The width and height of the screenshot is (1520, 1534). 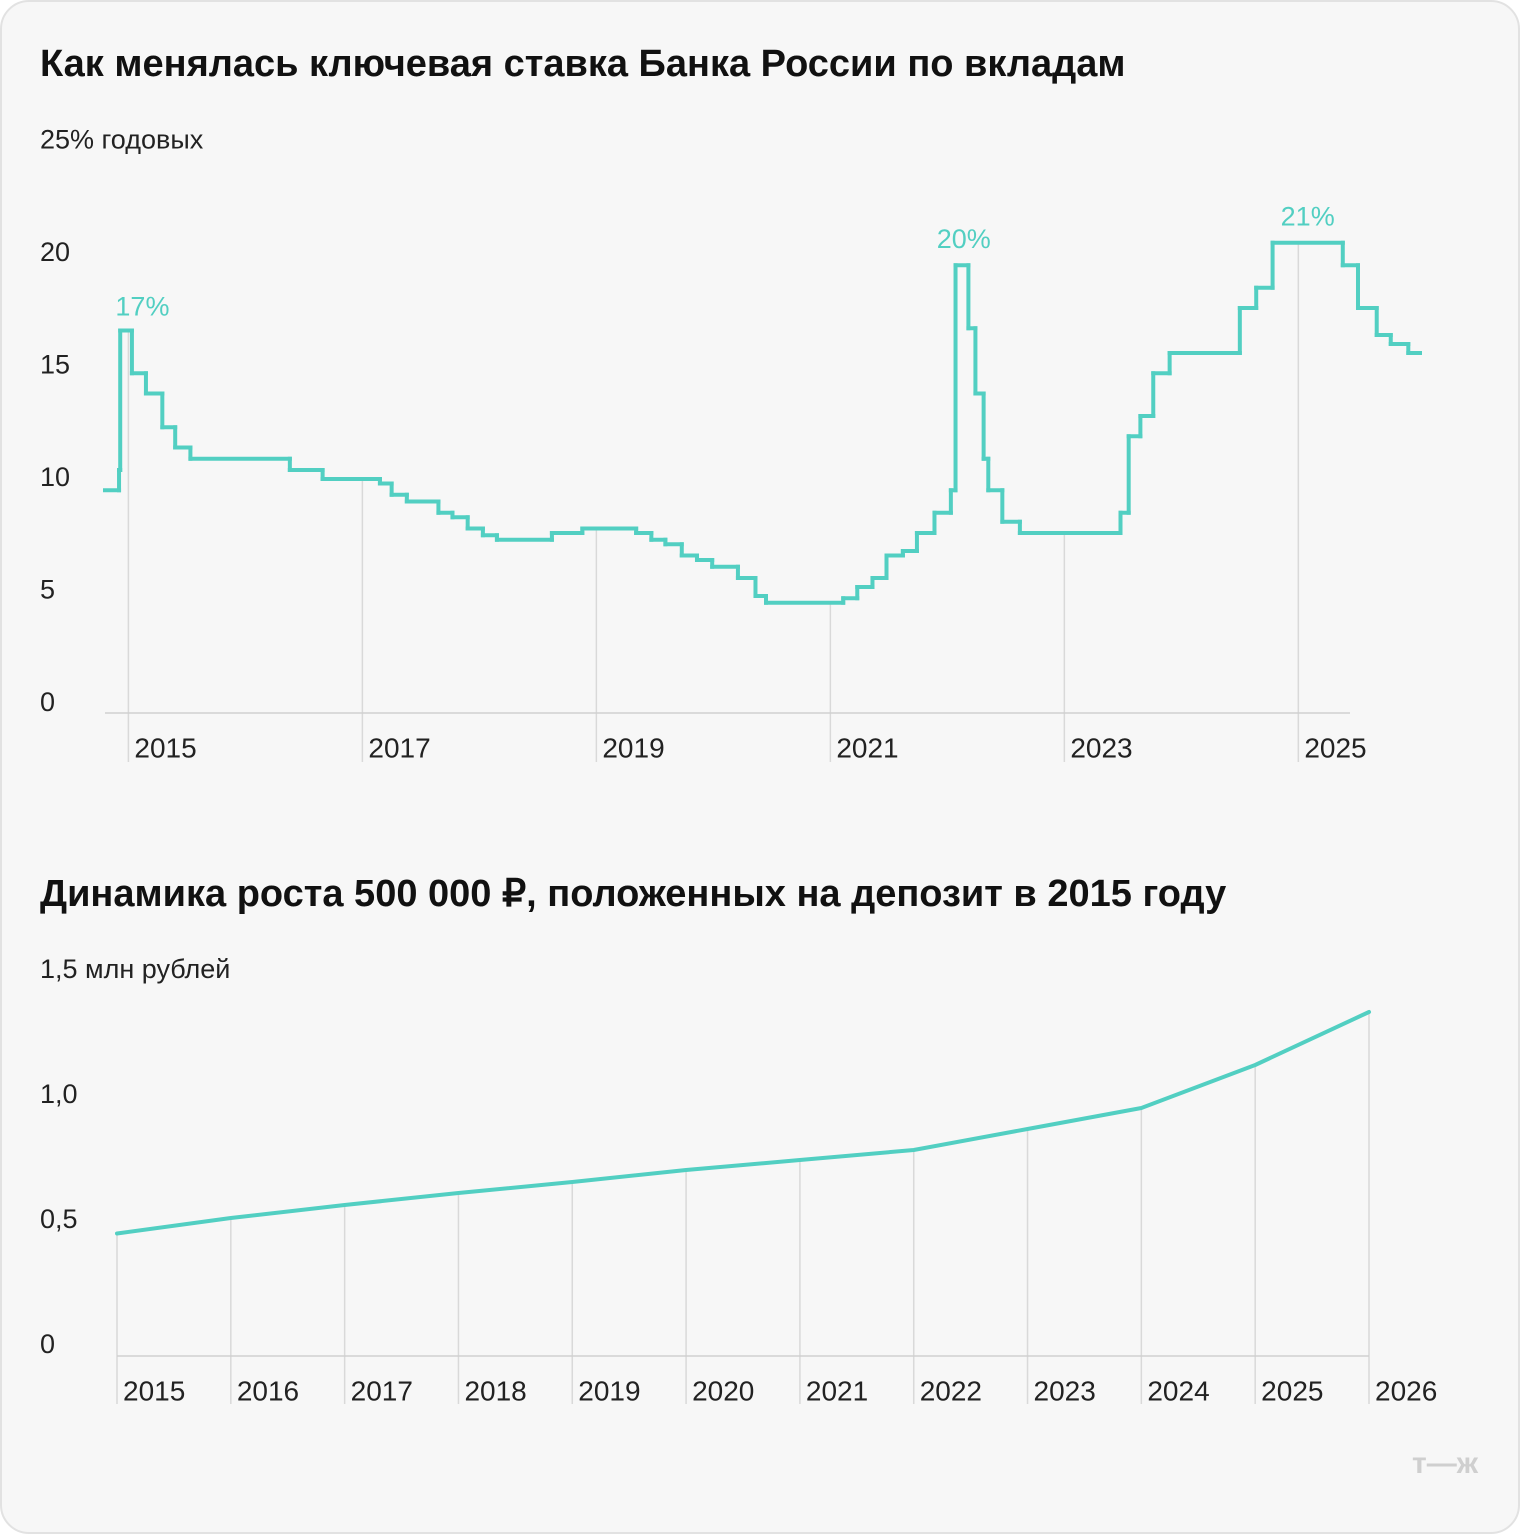 I want to click on y-tick-label: 20, so click(x=55, y=252).